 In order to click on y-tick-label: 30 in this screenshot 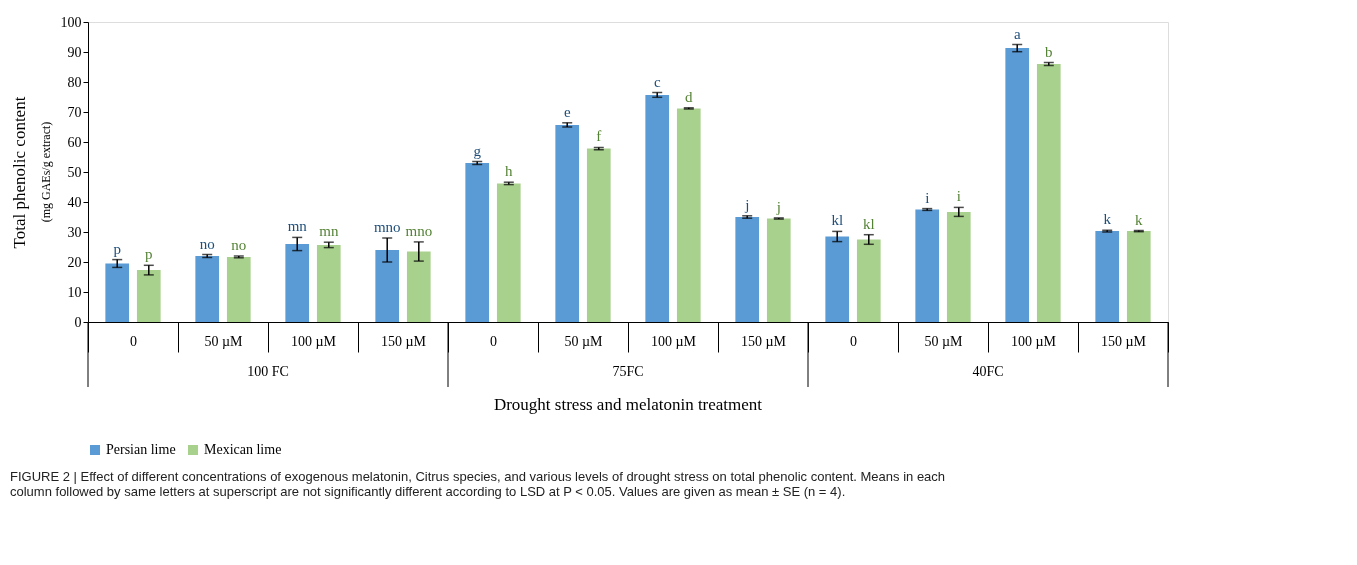, I will do `click(74, 232)`.